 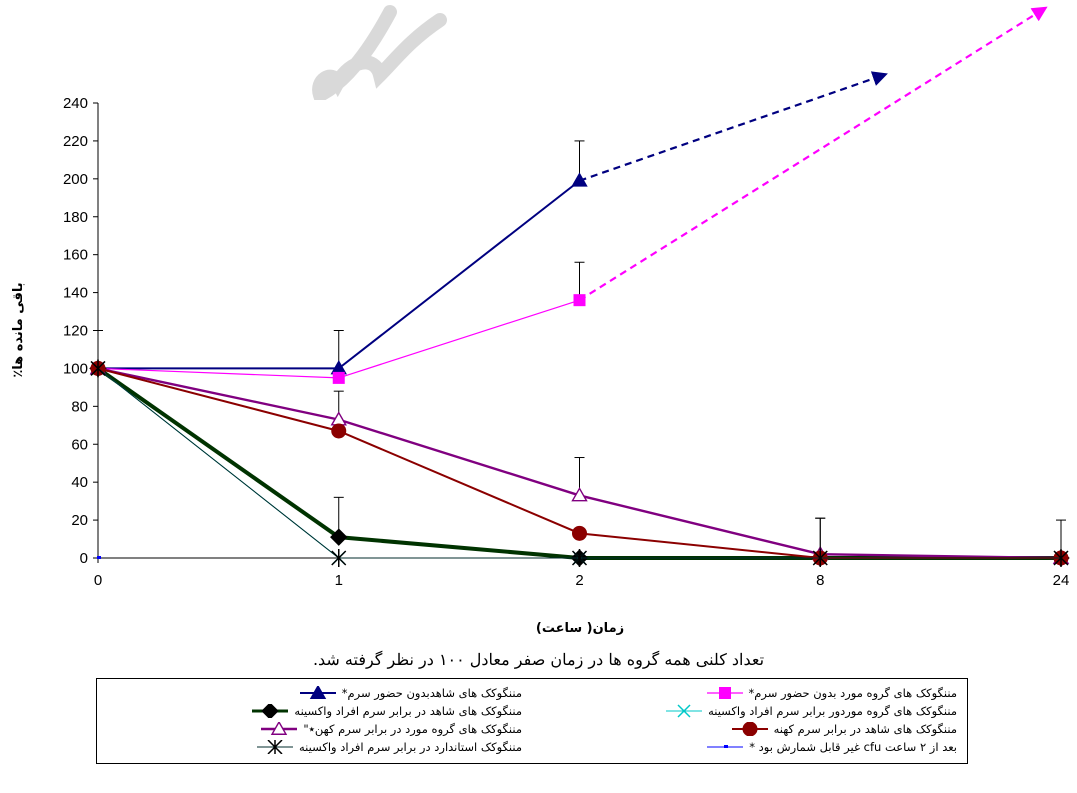 What do you see at coordinates (75, 331) in the screenshot?
I see `y-tick-label: 120` at bounding box center [75, 331].